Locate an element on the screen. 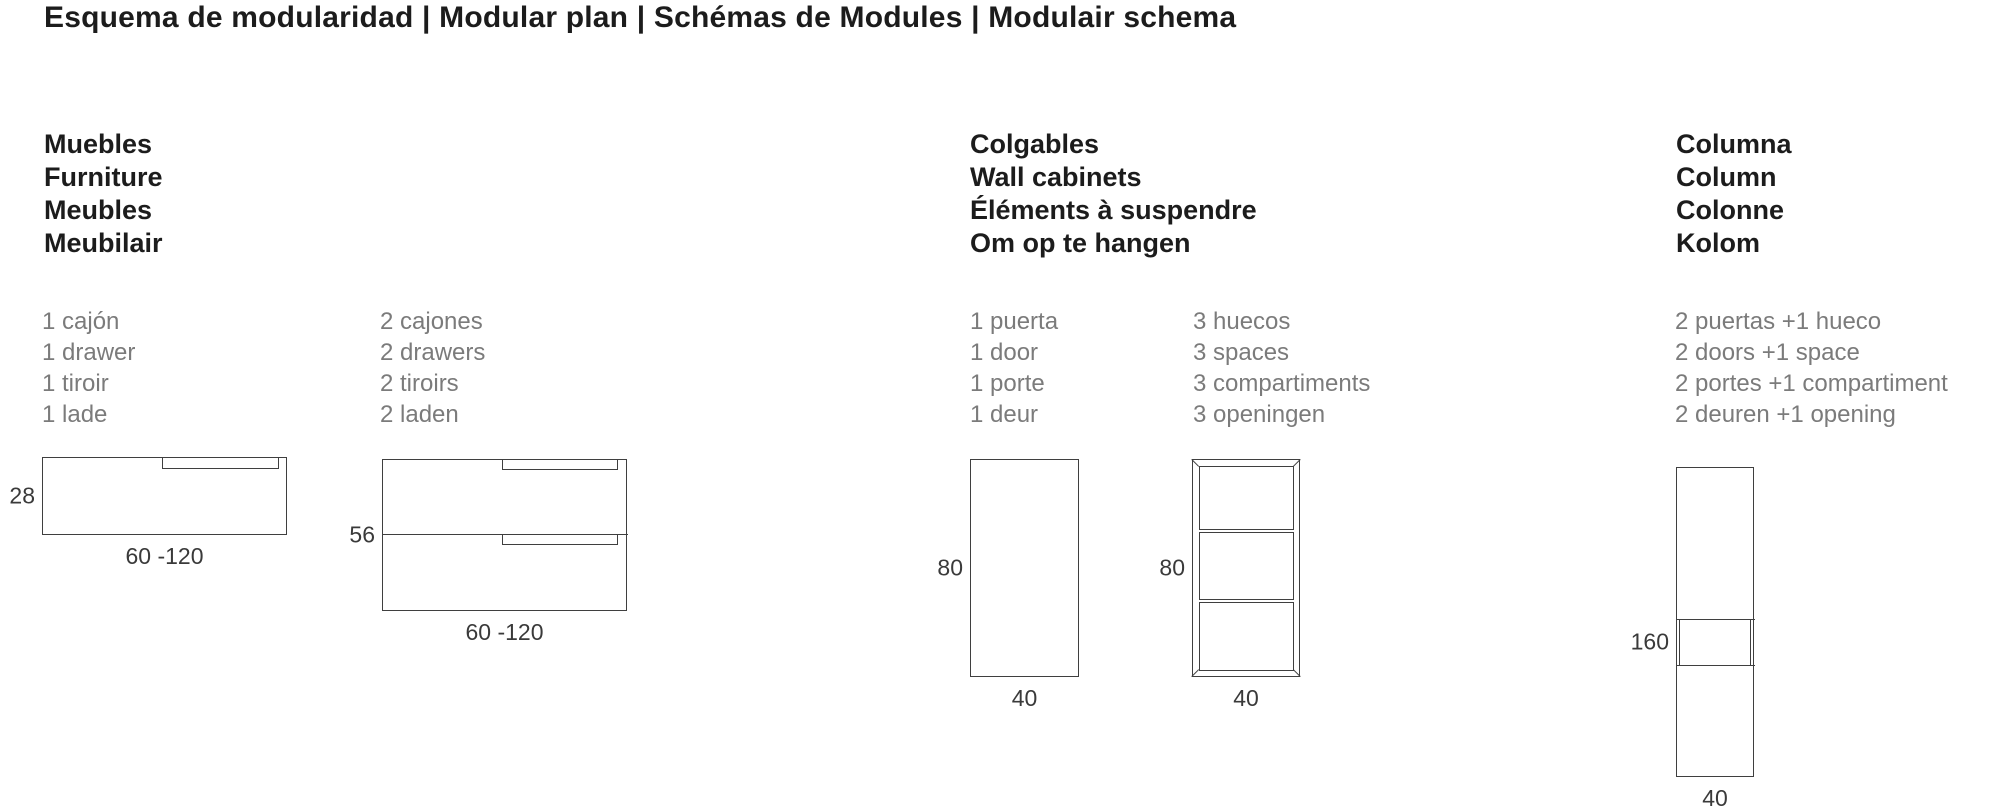 This screenshot has width=2000, height=812. drawing-door-wall-cabinet: 80 40 is located at coordinates (1008, 585).